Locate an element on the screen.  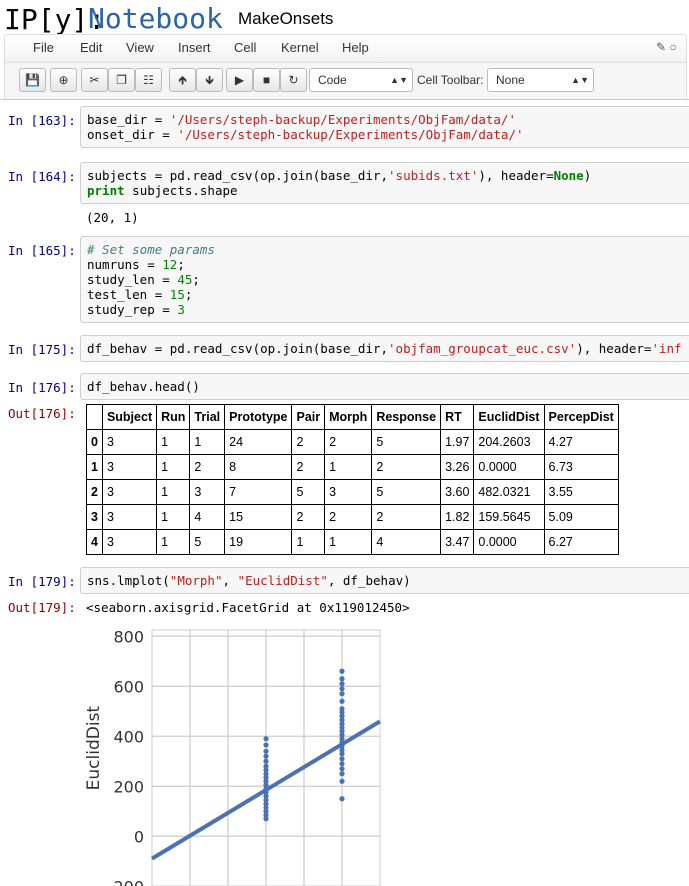
menu-item: Edit is located at coordinates (91, 47).